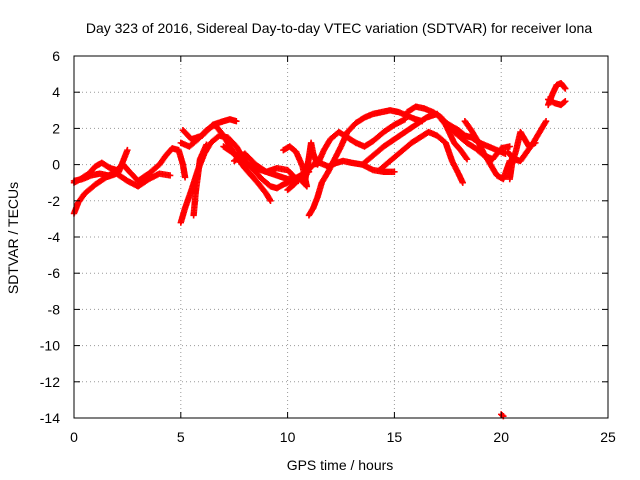  I want to click on series-track-l, so click(365, 163).